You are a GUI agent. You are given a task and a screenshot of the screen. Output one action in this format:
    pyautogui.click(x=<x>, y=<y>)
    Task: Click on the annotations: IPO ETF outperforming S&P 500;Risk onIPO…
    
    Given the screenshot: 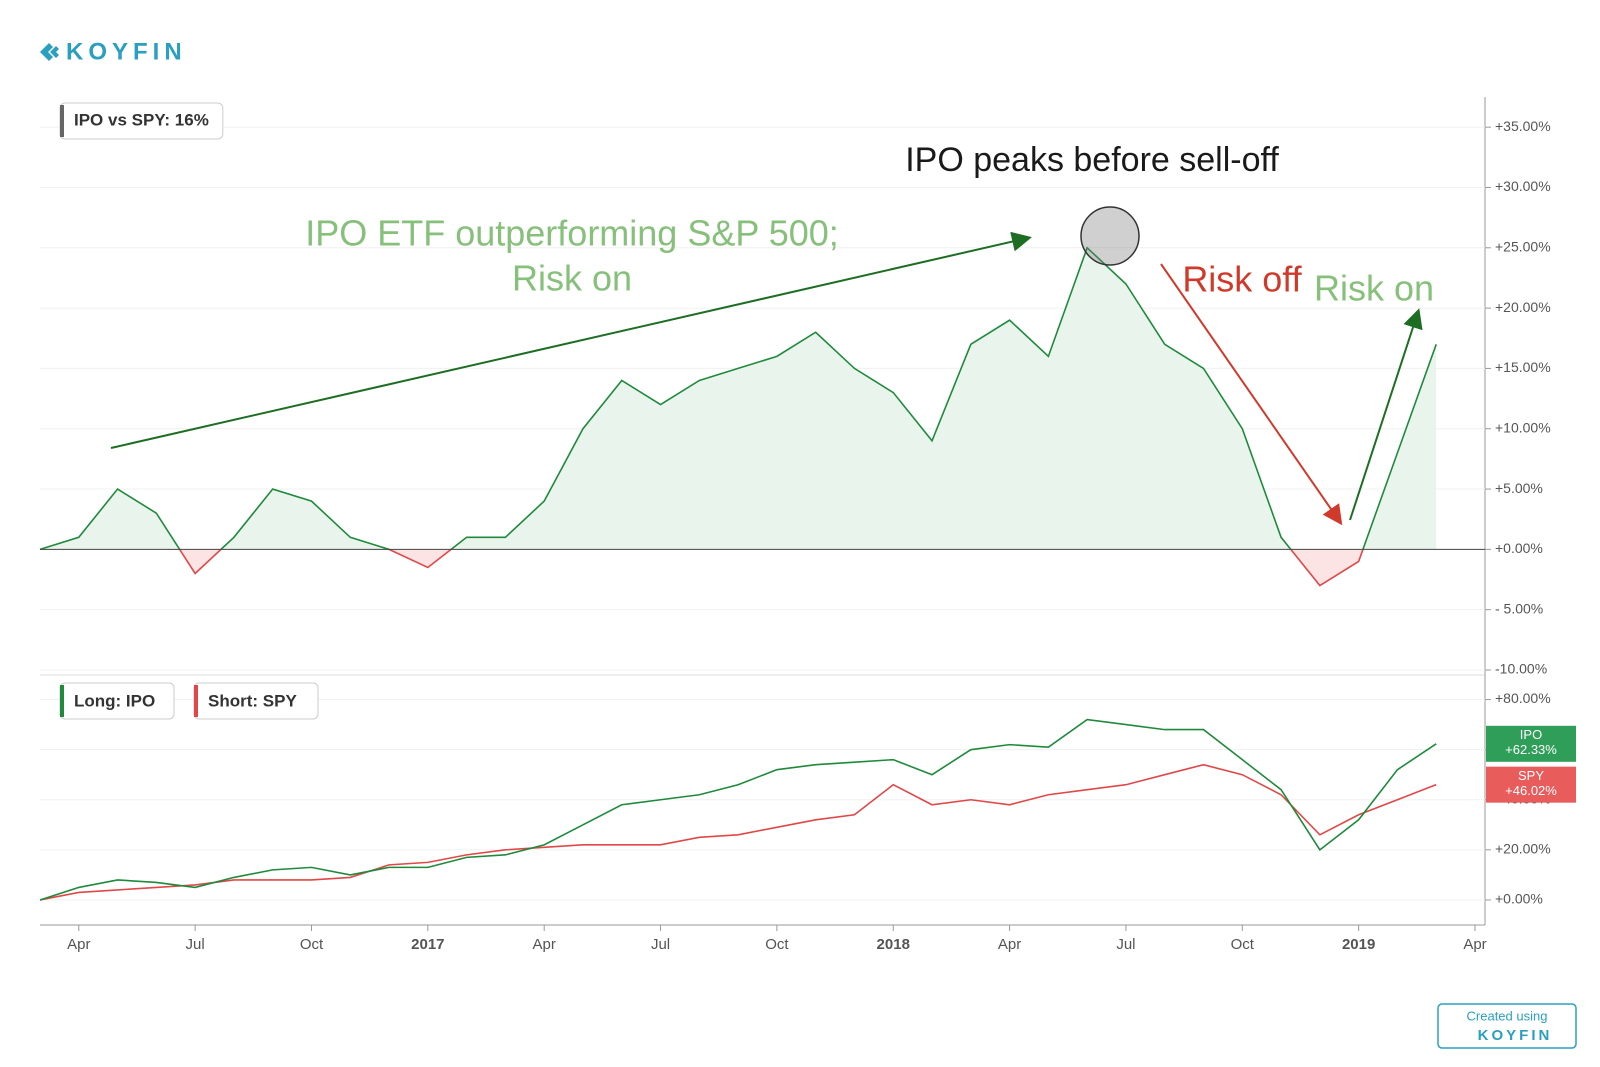 What is the action you would take?
    pyautogui.click(x=869, y=225)
    